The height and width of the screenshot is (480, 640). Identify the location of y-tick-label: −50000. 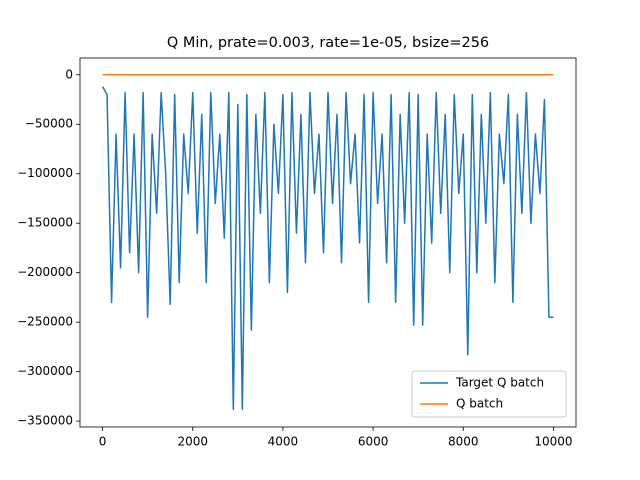
(49, 124).